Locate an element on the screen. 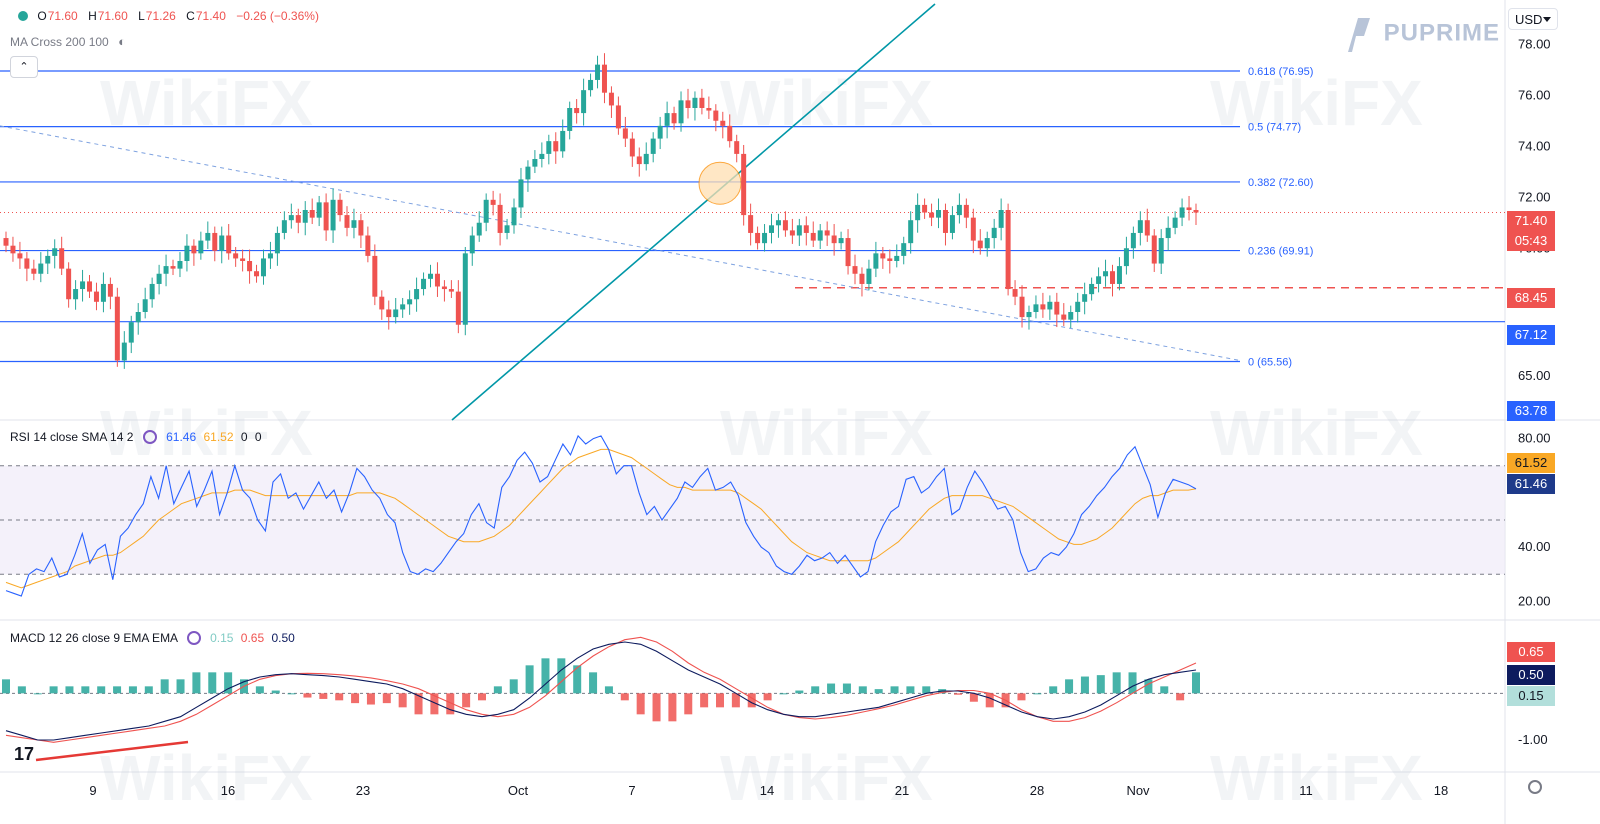 The image size is (1600, 824). price-tick-label: 72.00 is located at coordinates (1534, 196).